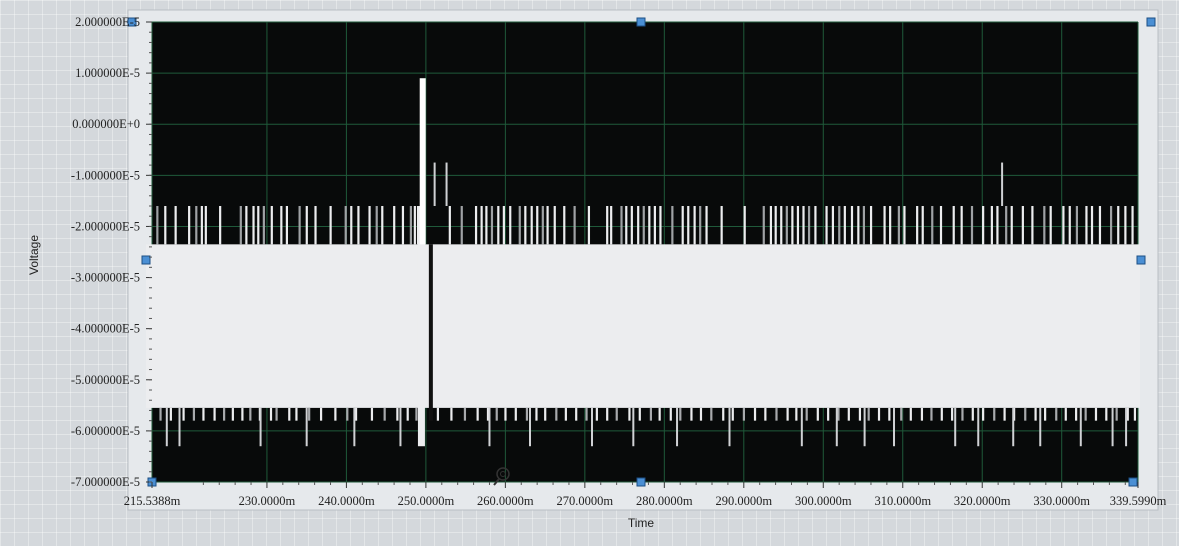 The width and height of the screenshot is (1179, 546). What do you see at coordinates (1138, 501) in the screenshot?
I see `x-tick-label-12: 339.5990m` at bounding box center [1138, 501].